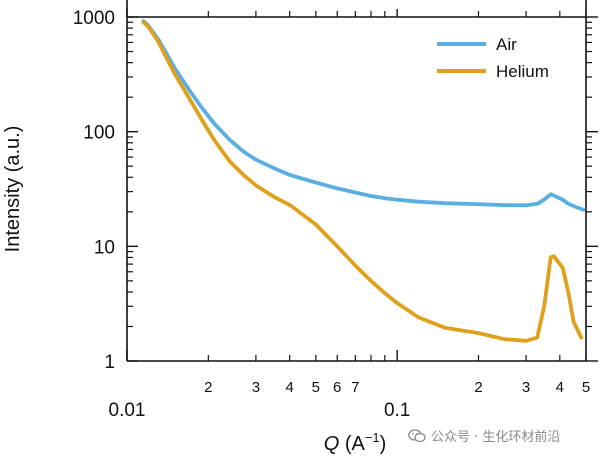 This screenshot has height=459, width=604. What do you see at coordinates (109, 362) in the screenshot?
I see `y-tick-label: 1` at bounding box center [109, 362].